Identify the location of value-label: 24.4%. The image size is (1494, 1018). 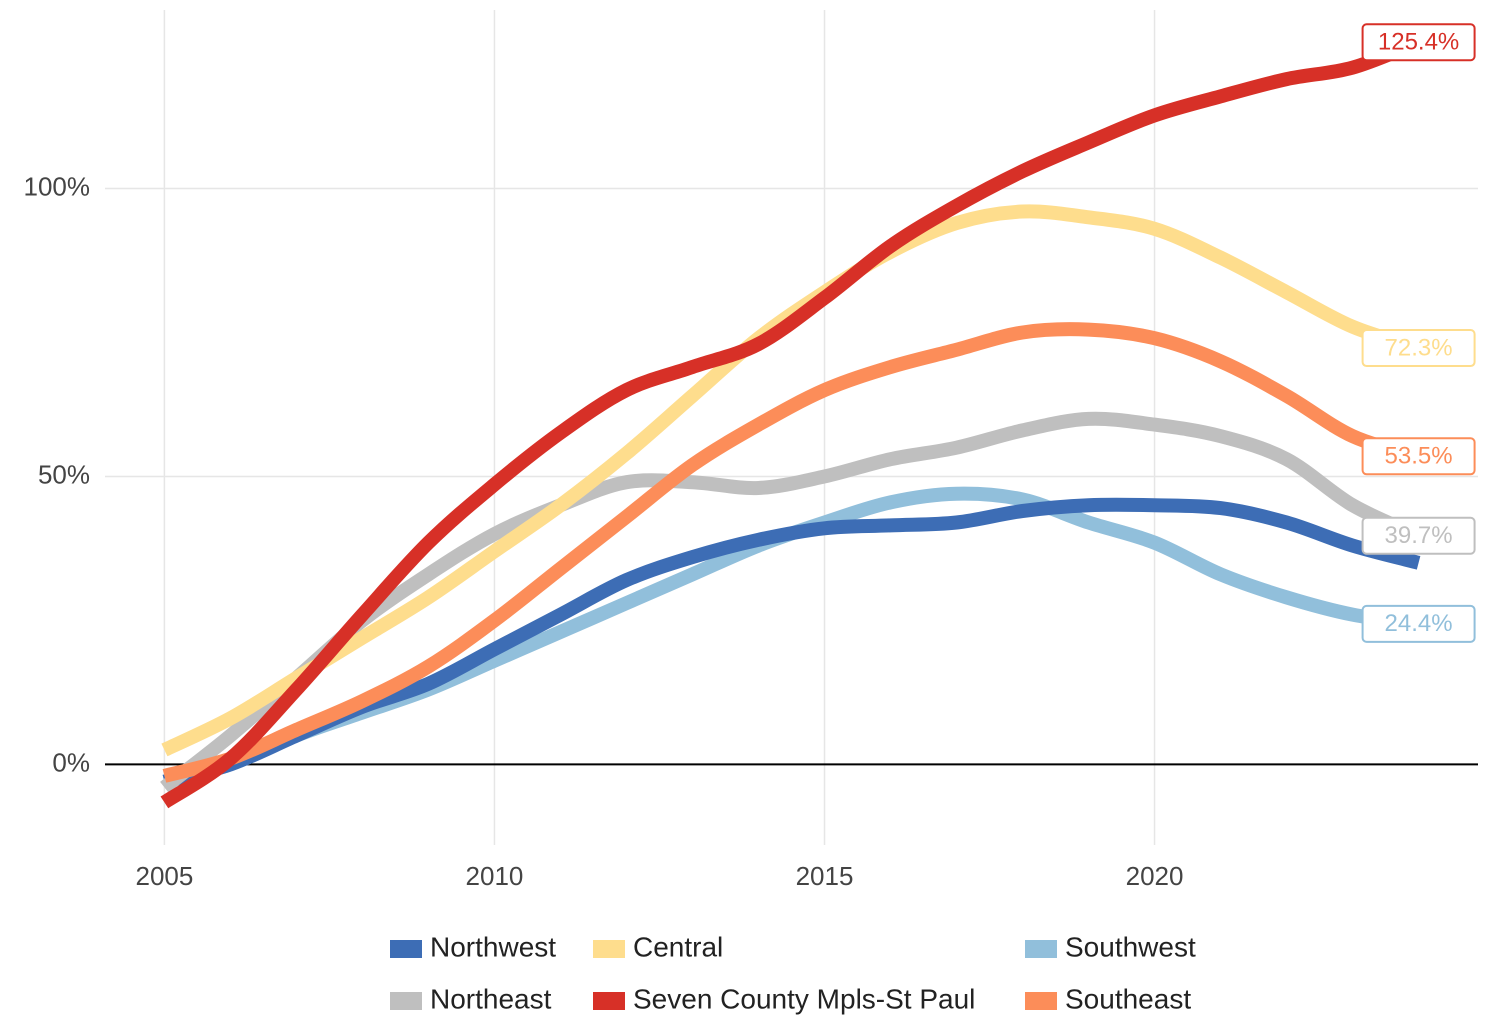
(1419, 623).